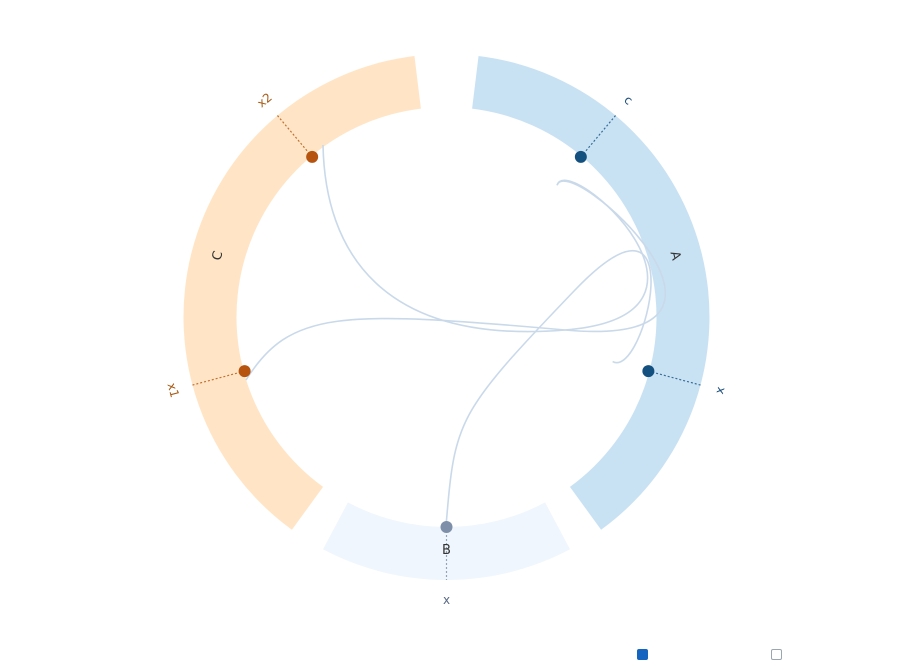 The width and height of the screenshot is (913, 660). What do you see at coordinates (648, 371) in the screenshot?
I see `port-dot-a-x` at bounding box center [648, 371].